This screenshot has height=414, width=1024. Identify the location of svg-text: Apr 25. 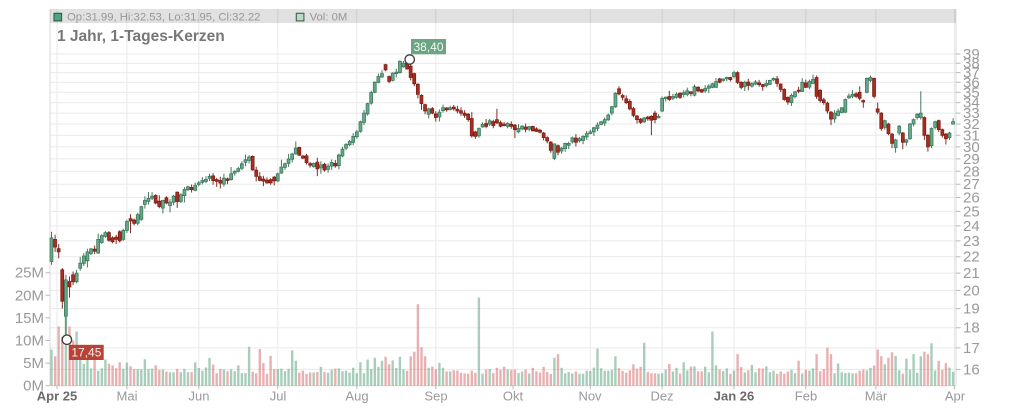
(57, 396).